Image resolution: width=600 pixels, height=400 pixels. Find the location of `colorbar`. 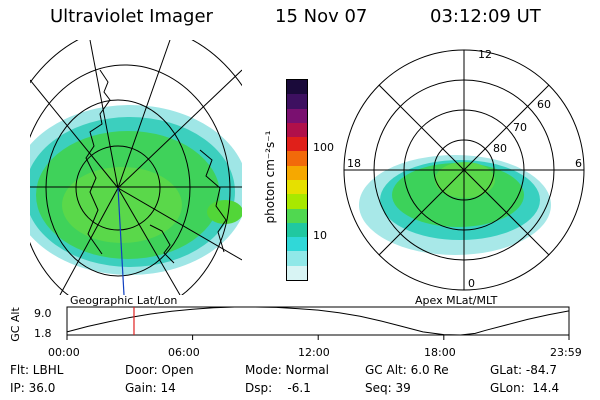

colorbar is located at coordinates (297, 180).